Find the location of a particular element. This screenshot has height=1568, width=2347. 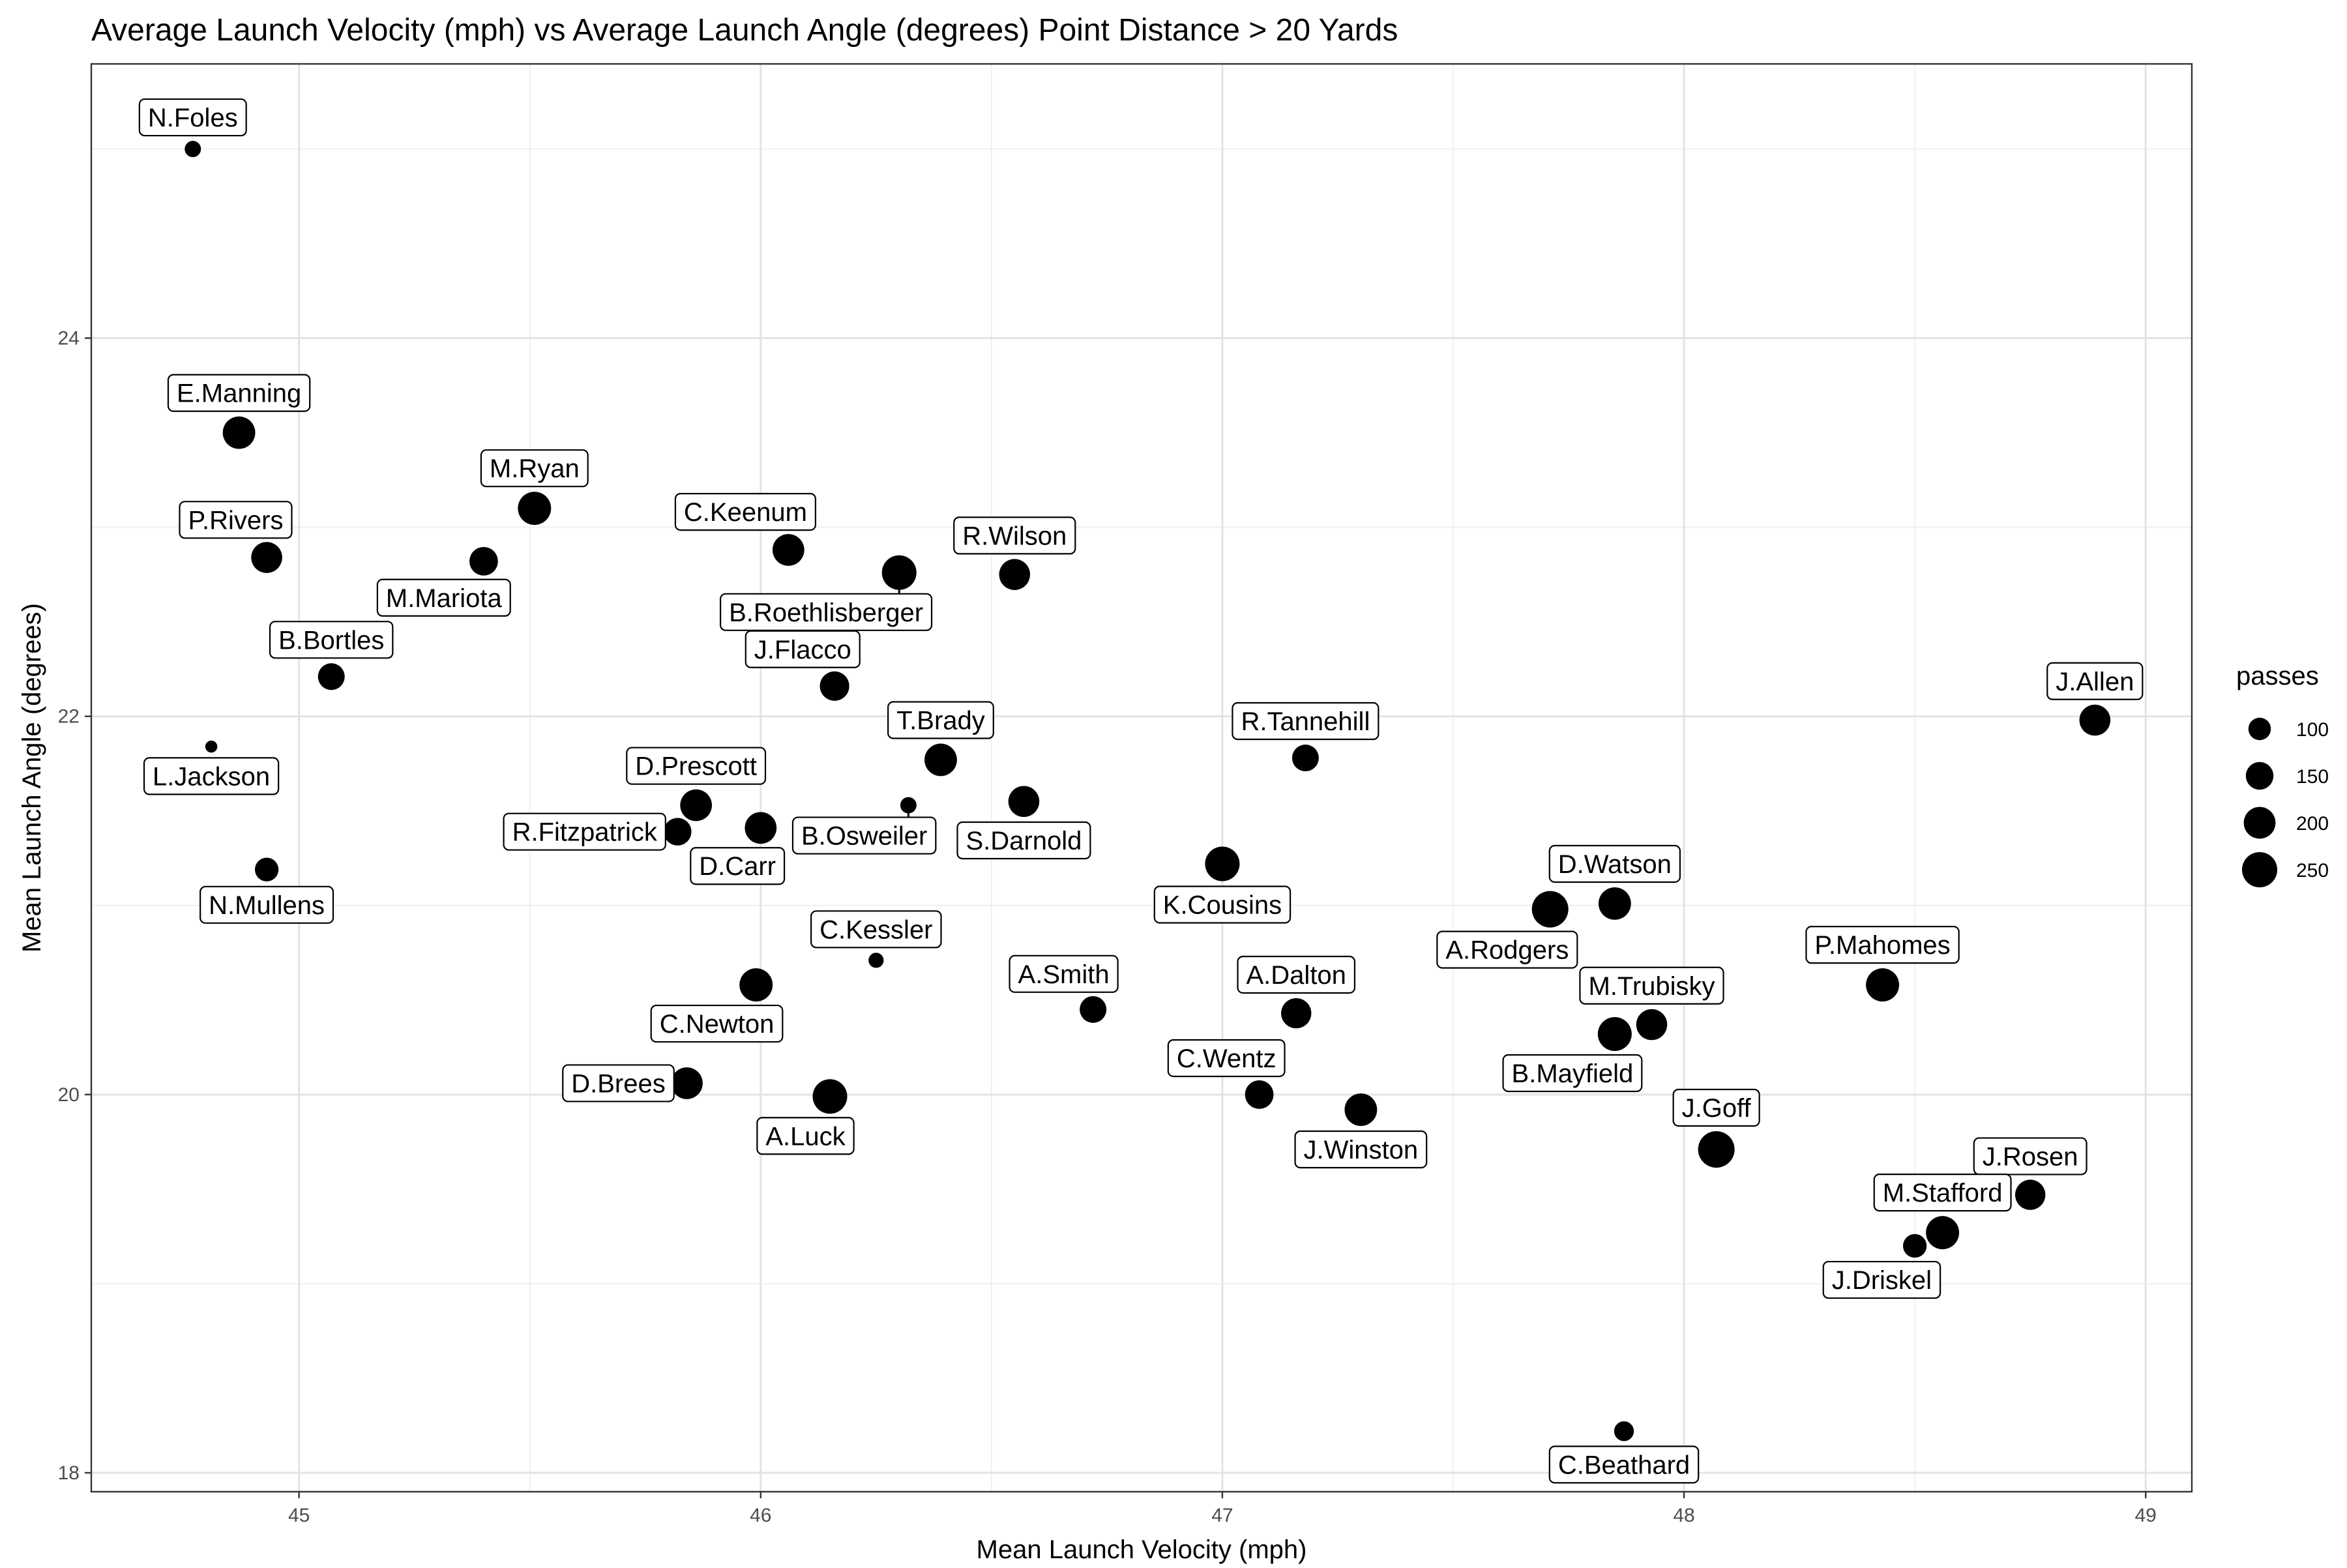

data-label-text: C.Wentz is located at coordinates (1227, 1059).